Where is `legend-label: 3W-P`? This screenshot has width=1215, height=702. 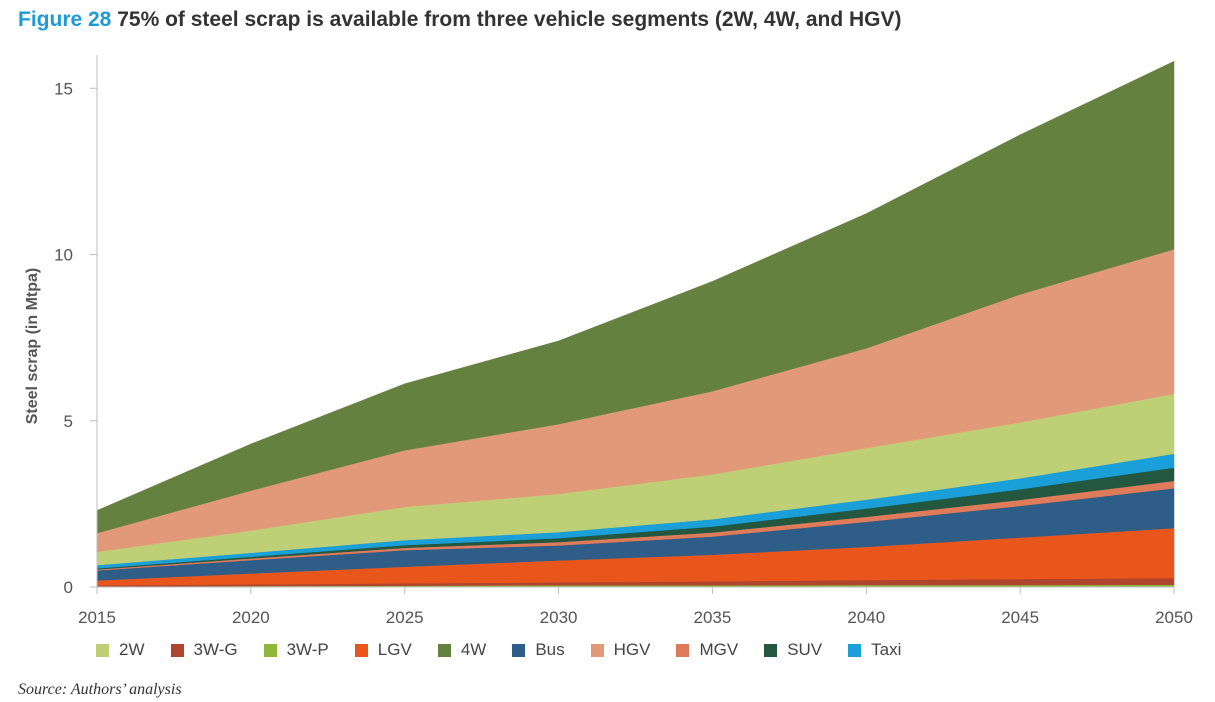
legend-label: 3W-P is located at coordinates (307, 649).